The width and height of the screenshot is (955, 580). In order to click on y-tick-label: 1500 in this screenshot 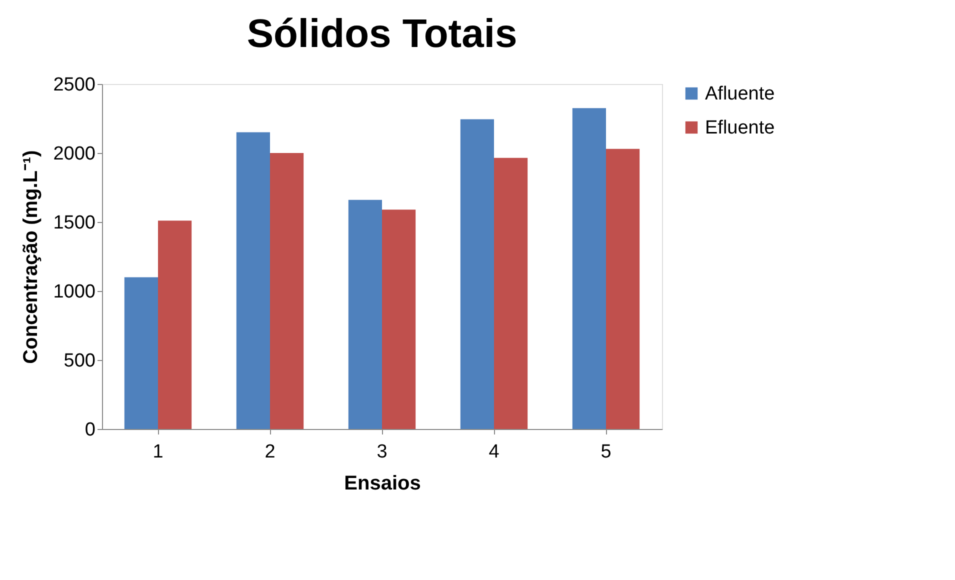, I will do `click(74, 223)`.